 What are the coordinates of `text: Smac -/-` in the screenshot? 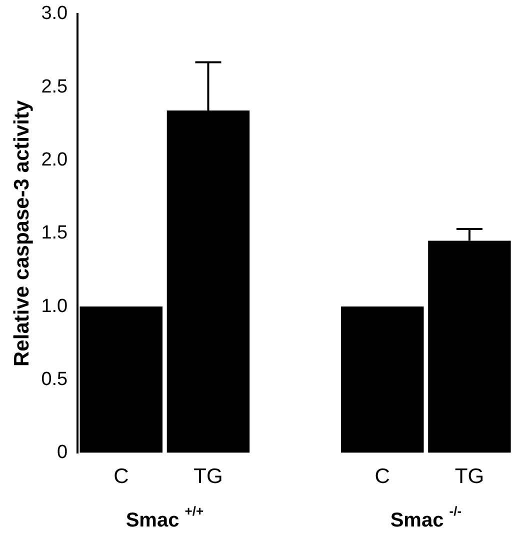 It's located at (426, 517).